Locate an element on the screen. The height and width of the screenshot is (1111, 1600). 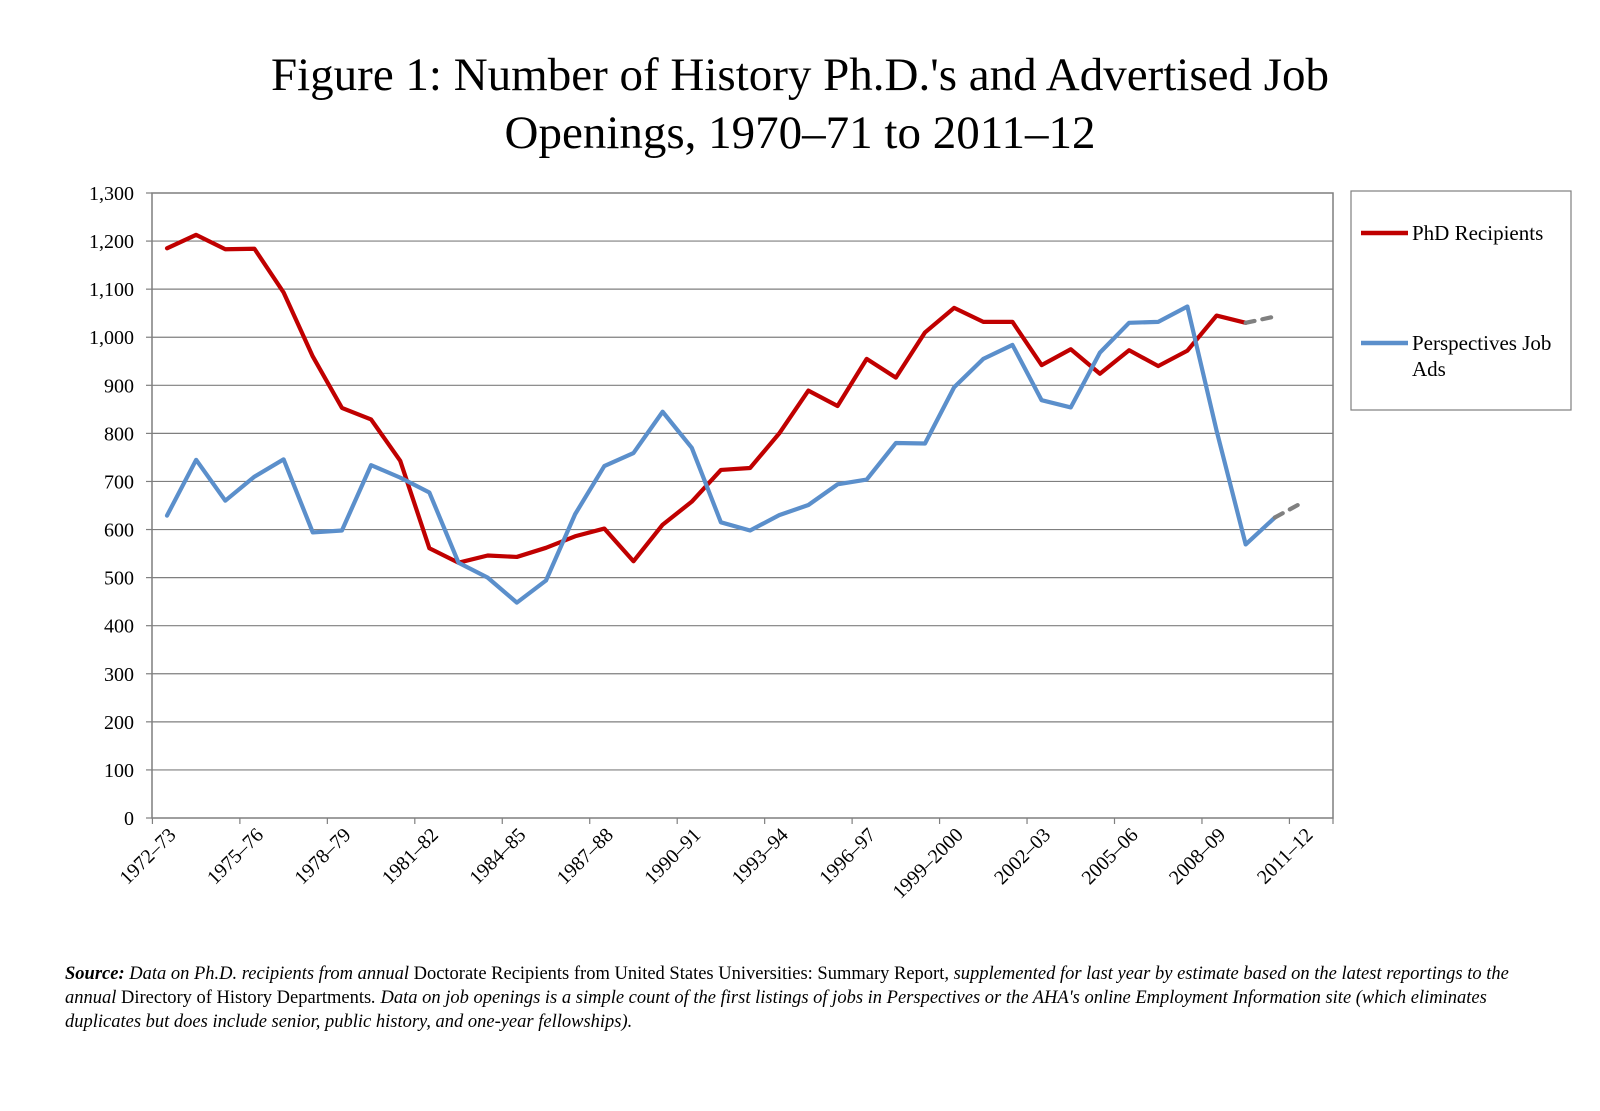
x-tick-label: 2002–03 is located at coordinates (1022, 856).